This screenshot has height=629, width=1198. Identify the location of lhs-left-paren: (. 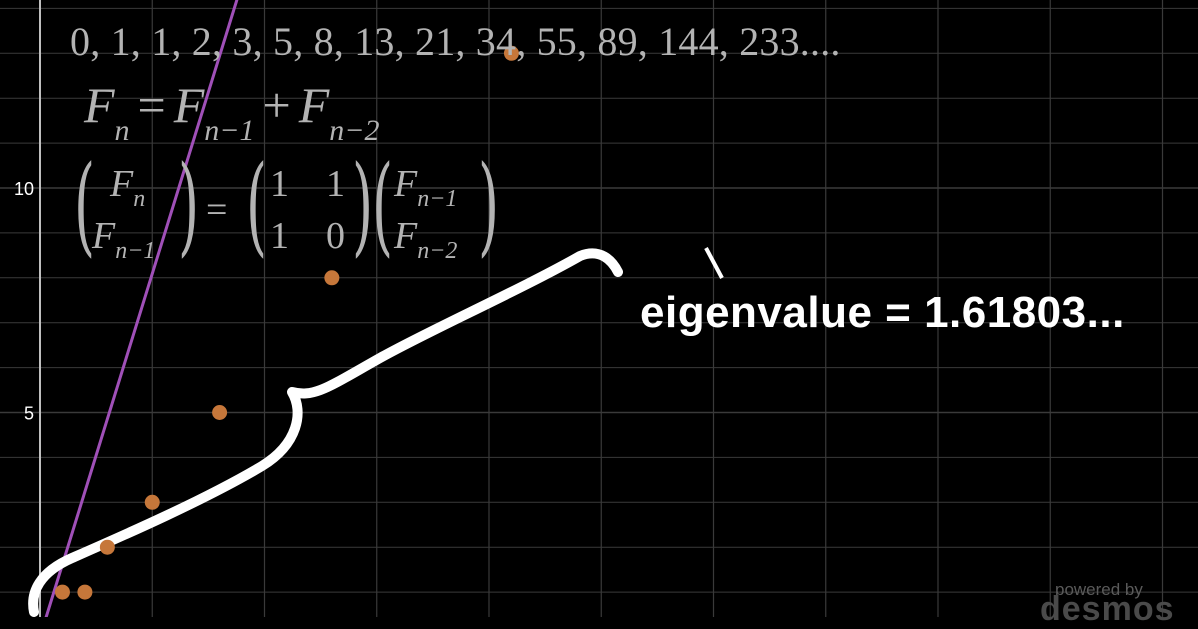
(85, 205).